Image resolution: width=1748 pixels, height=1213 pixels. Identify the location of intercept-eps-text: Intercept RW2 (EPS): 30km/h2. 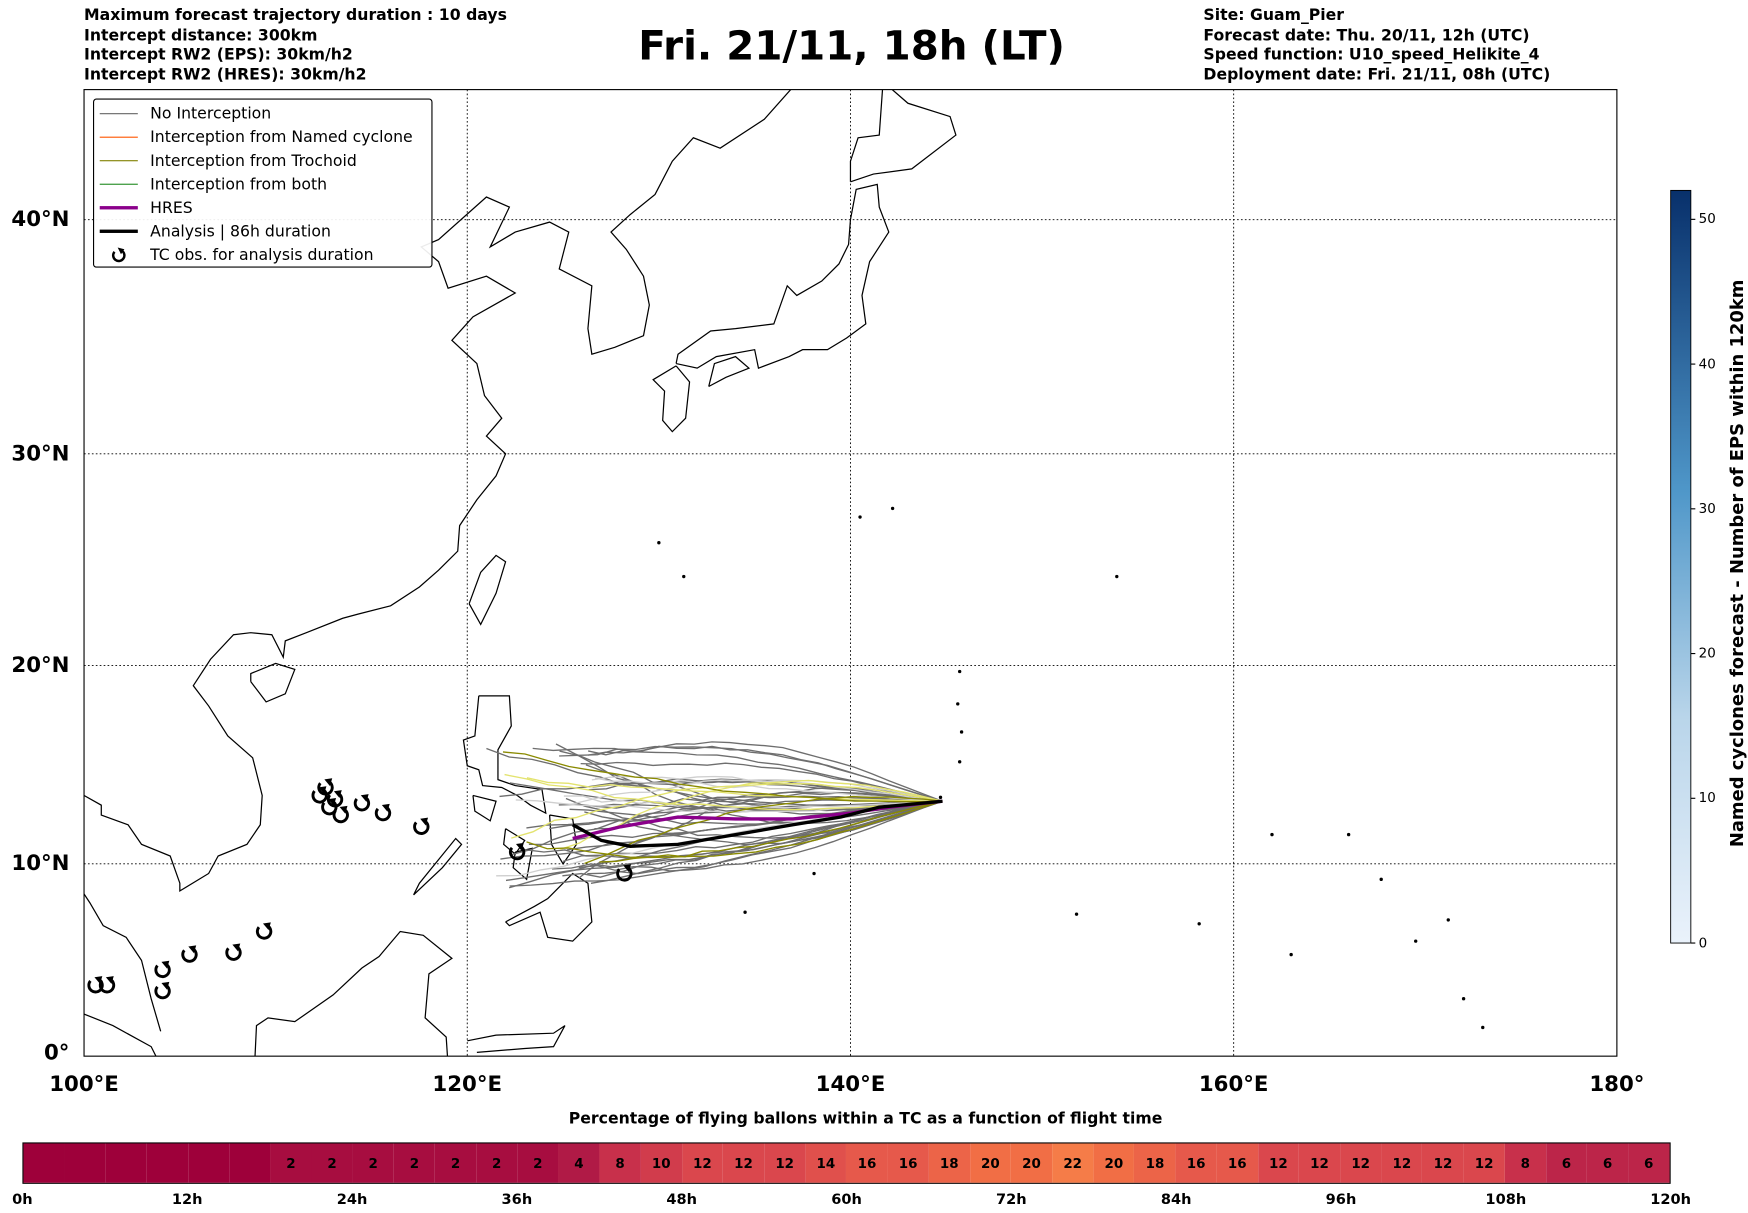
(218, 54).